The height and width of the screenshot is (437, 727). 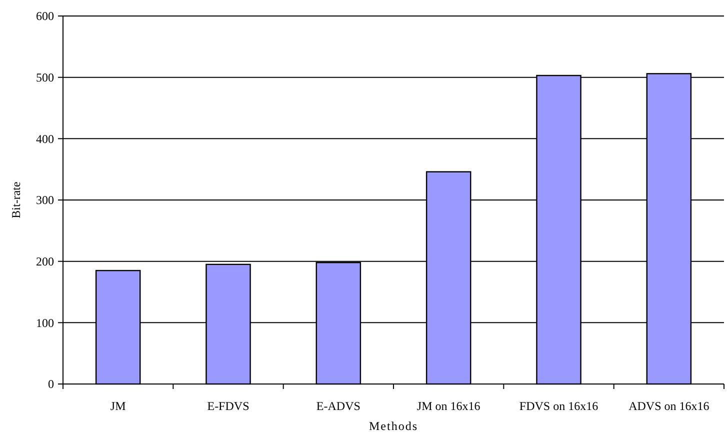 I want to click on y-tick-label: 400, so click(x=45, y=139).